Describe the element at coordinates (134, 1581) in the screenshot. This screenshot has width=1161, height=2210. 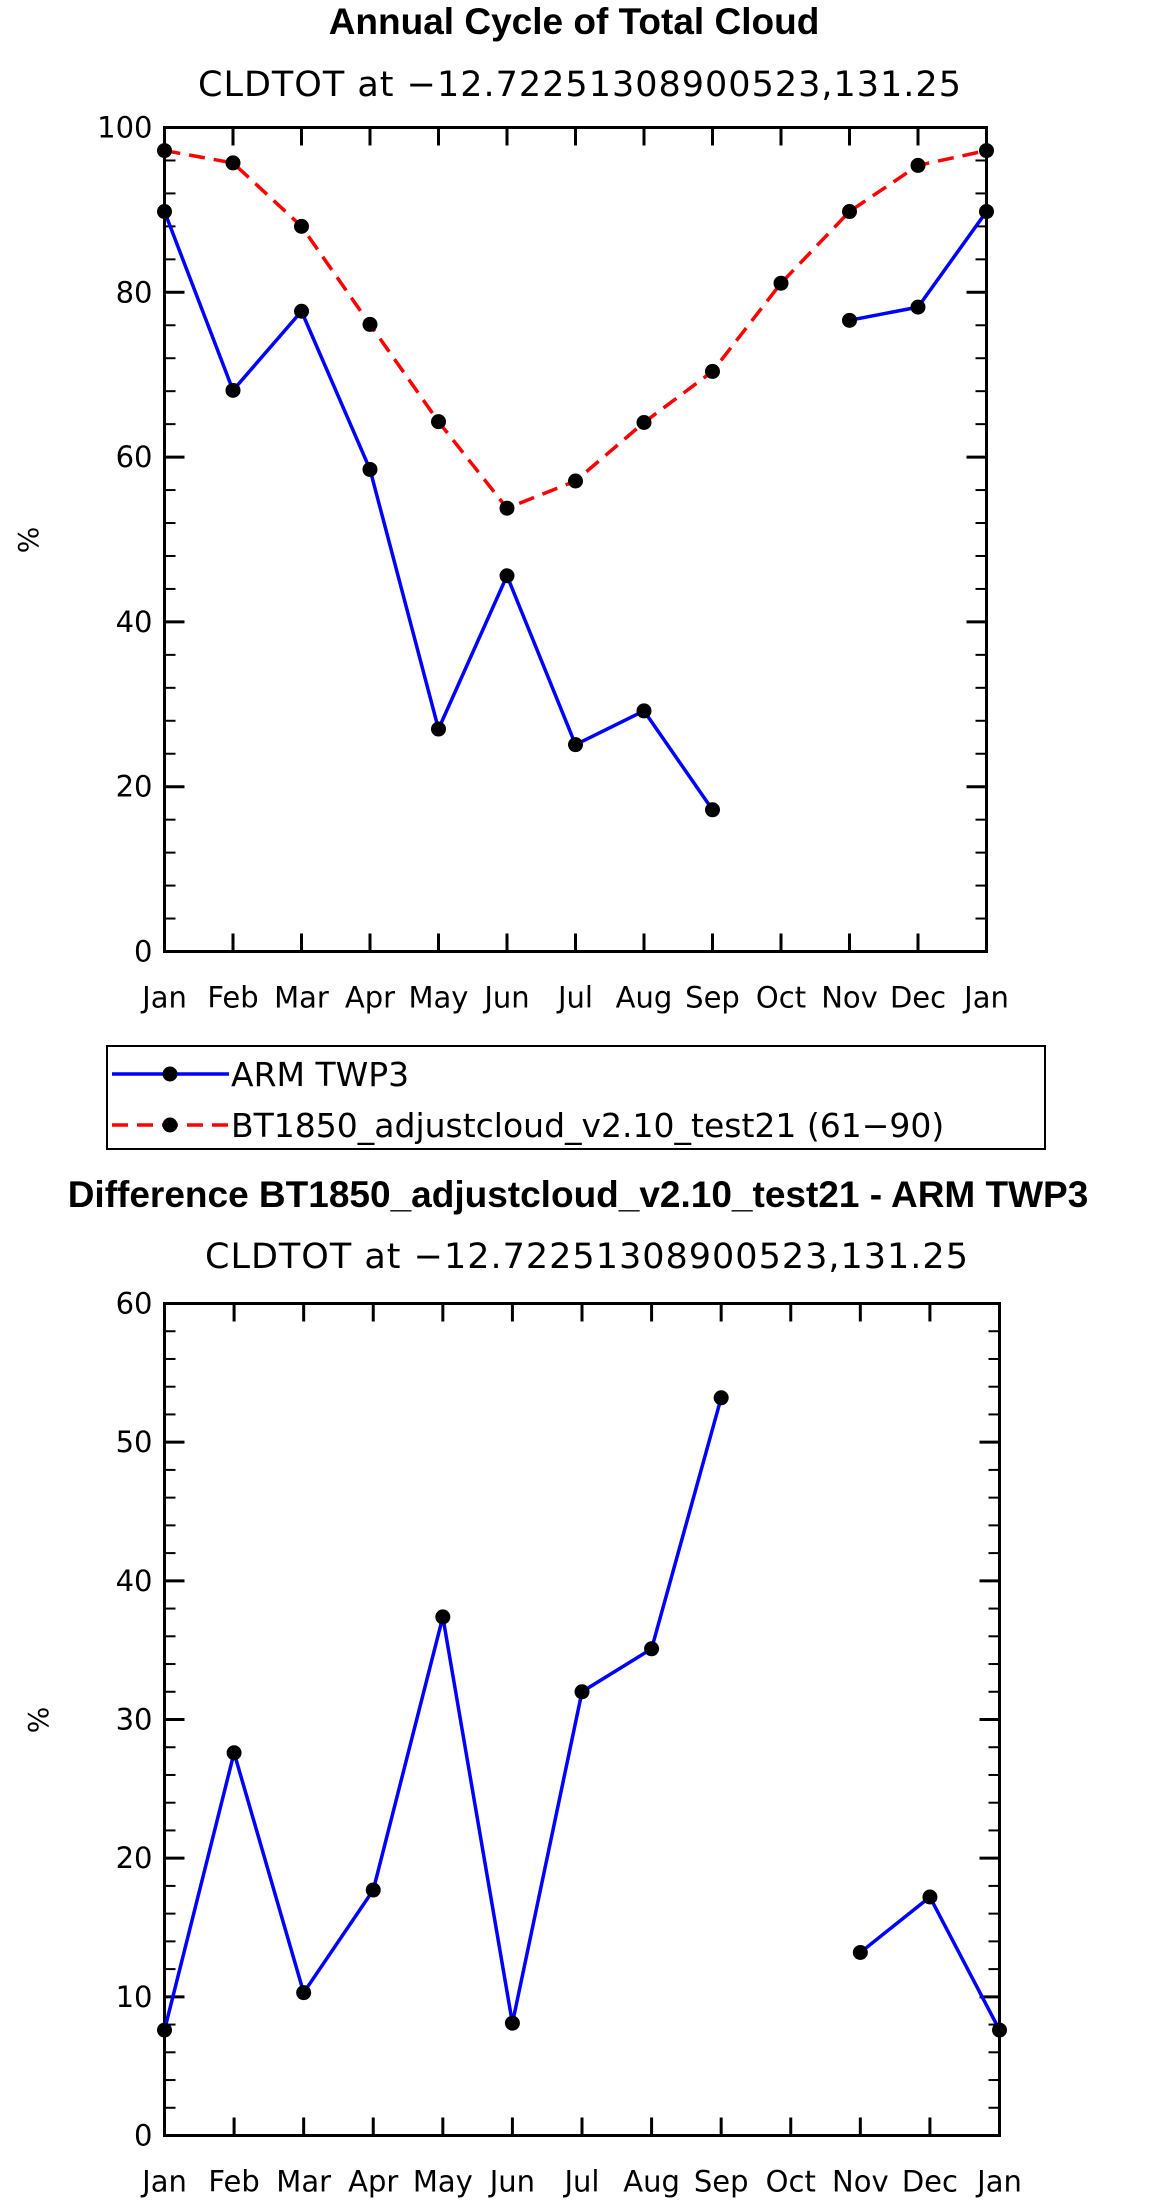
I see `bottom-y-tick-label: 40` at that location.